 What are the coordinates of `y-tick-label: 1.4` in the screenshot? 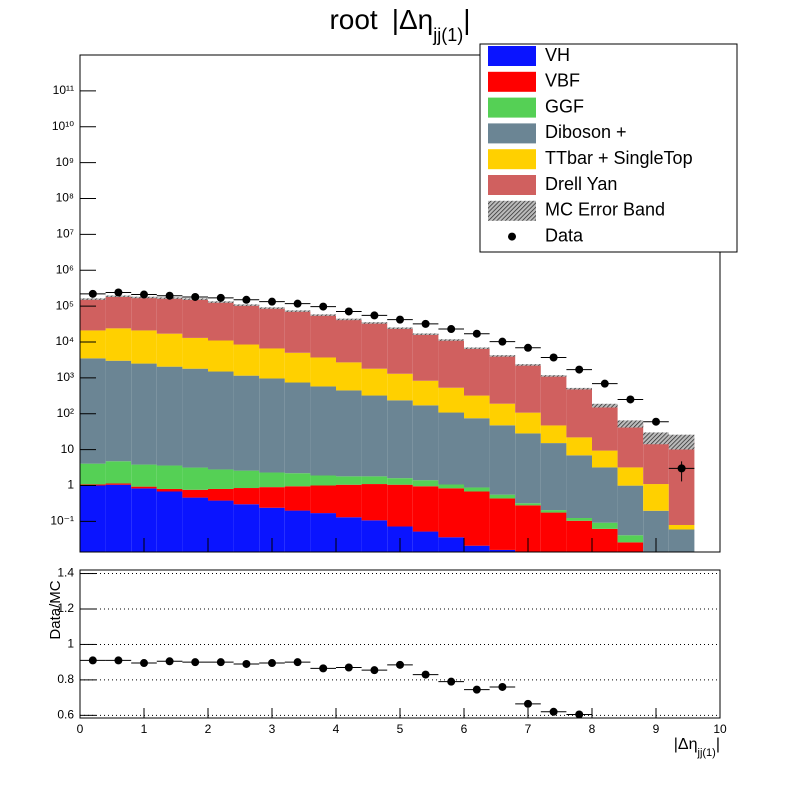 It's located at (65, 573).